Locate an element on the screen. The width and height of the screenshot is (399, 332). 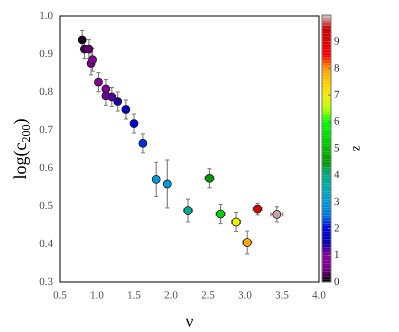
y-axis-title: log(c200) is located at coordinates (21, 149).